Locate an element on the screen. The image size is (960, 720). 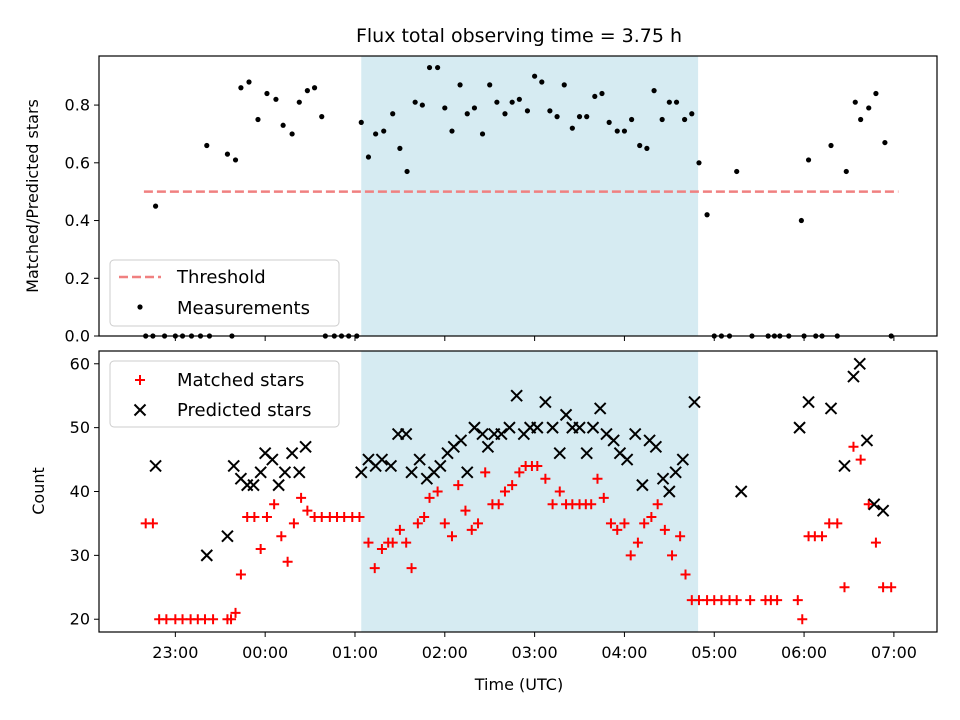
x-tick-label: 00:00 is located at coordinates (265, 652).